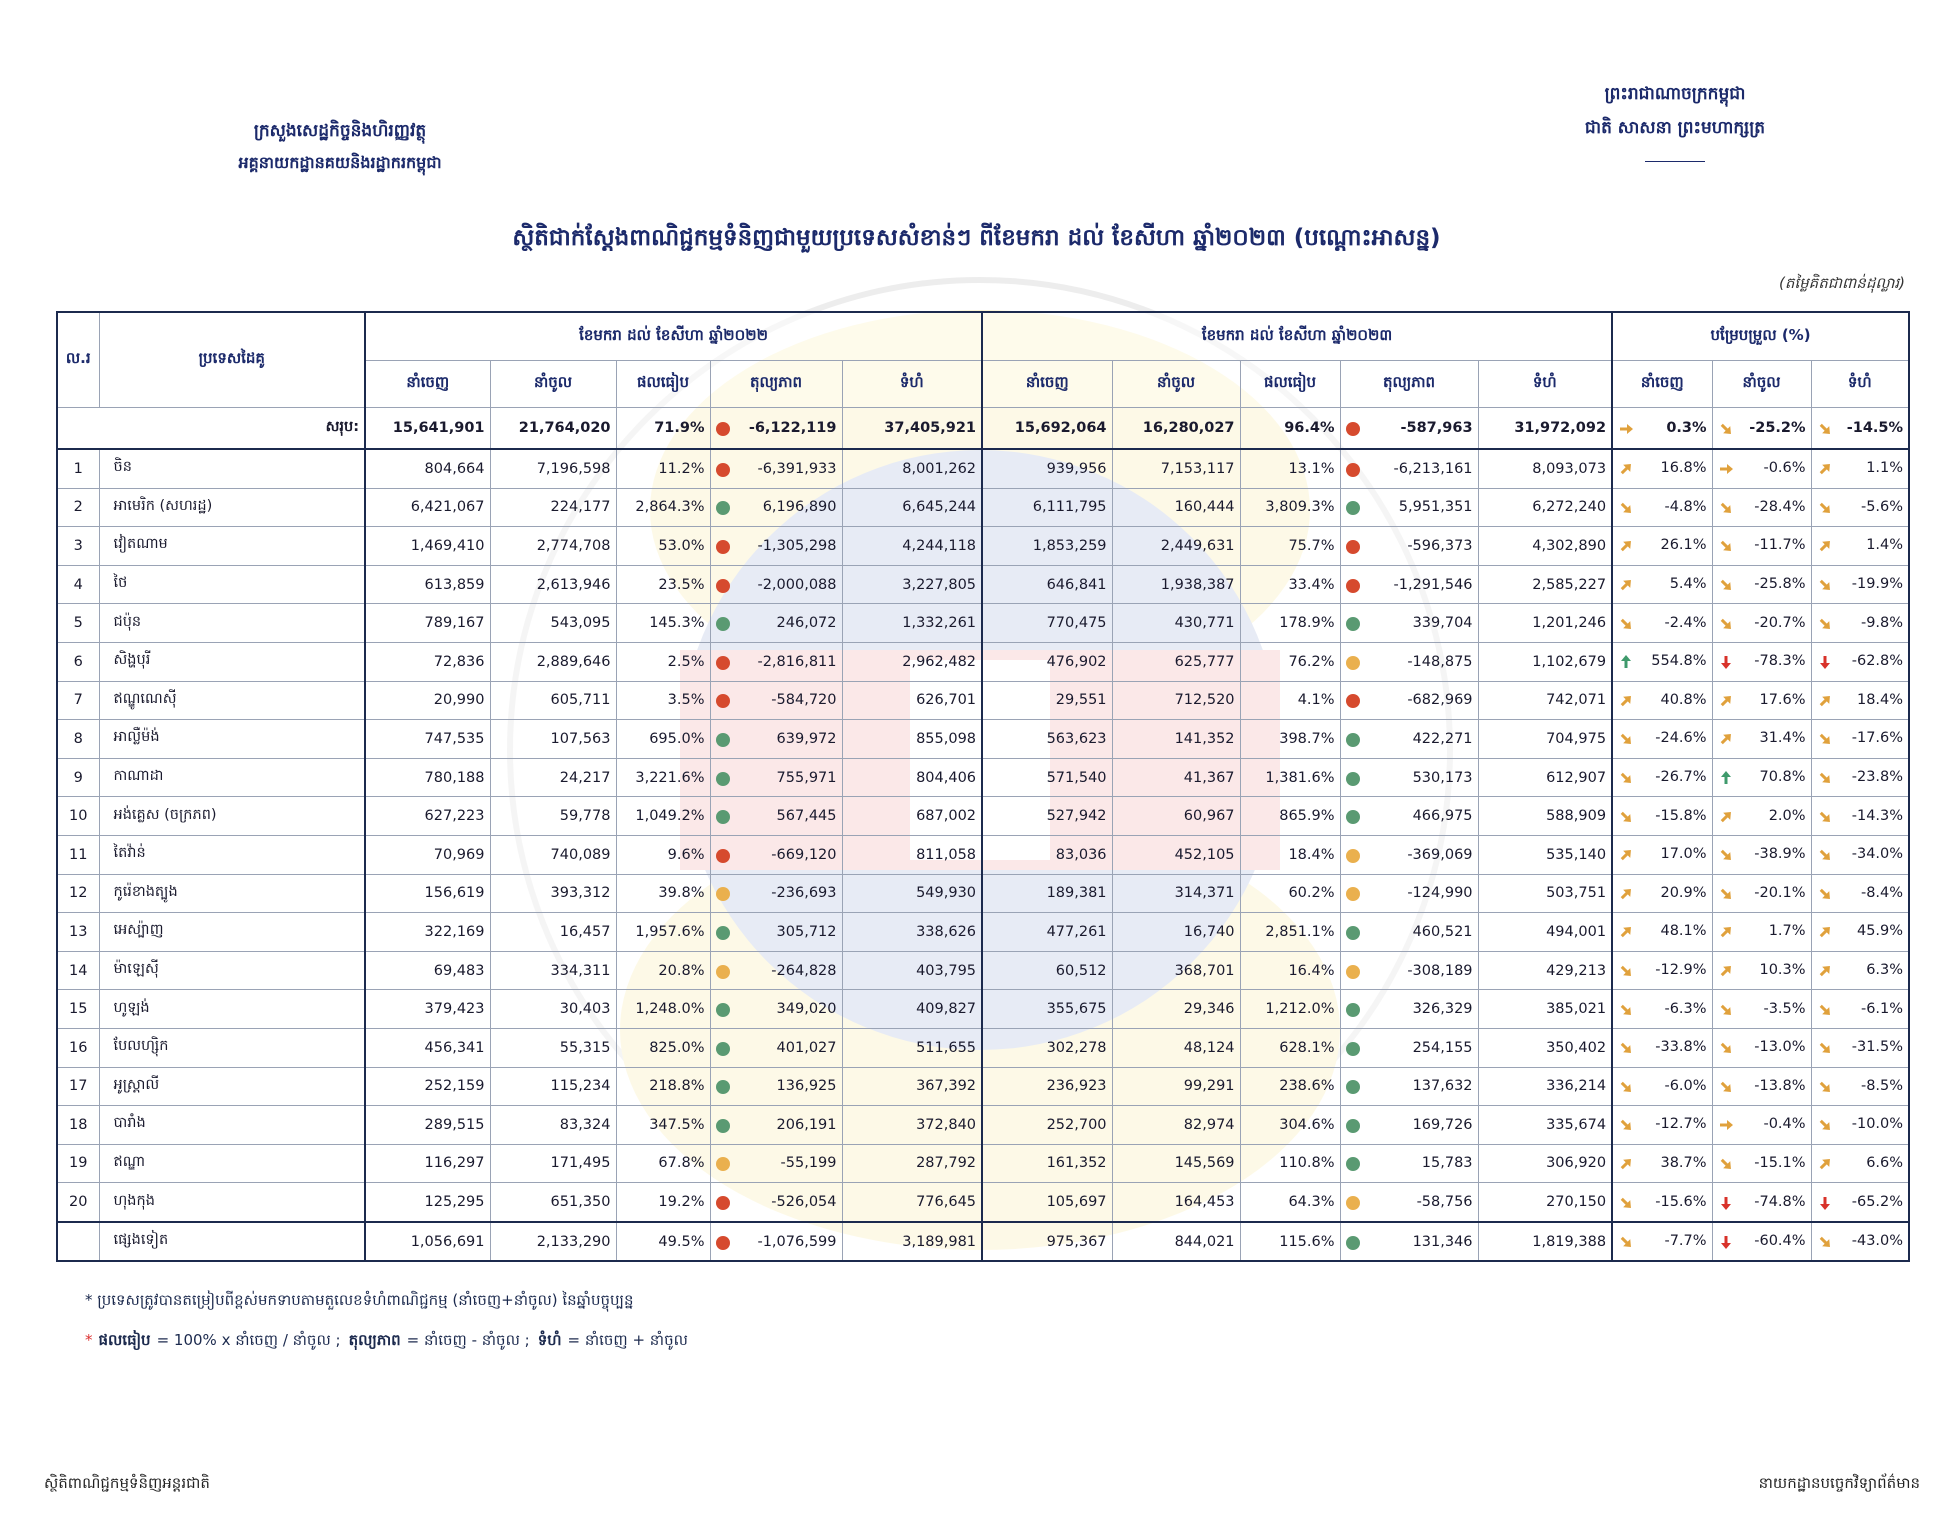 This screenshot has height=1538, width=1953. What do you see at coordinates (946, 1124) in the screenshot?
I see `value: 372,840` at bounding box center [946, 1124].